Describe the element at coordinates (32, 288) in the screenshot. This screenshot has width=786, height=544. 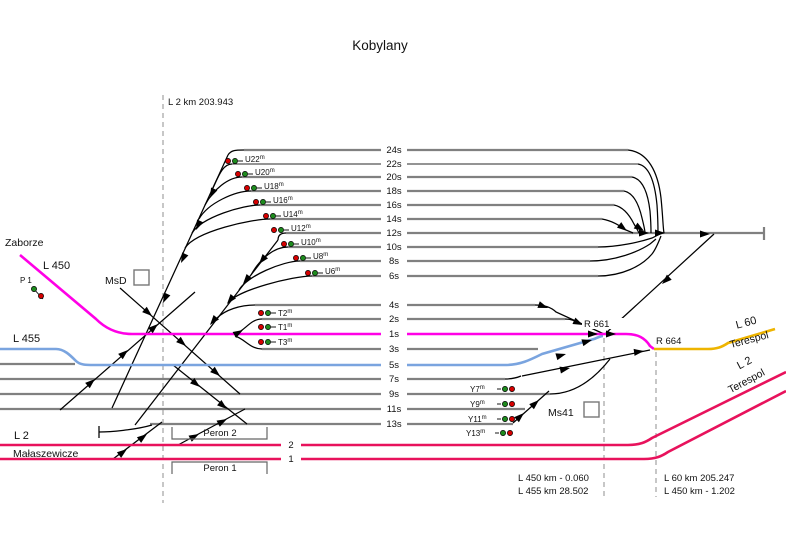
I see `signal-p1: P 1` at that location.